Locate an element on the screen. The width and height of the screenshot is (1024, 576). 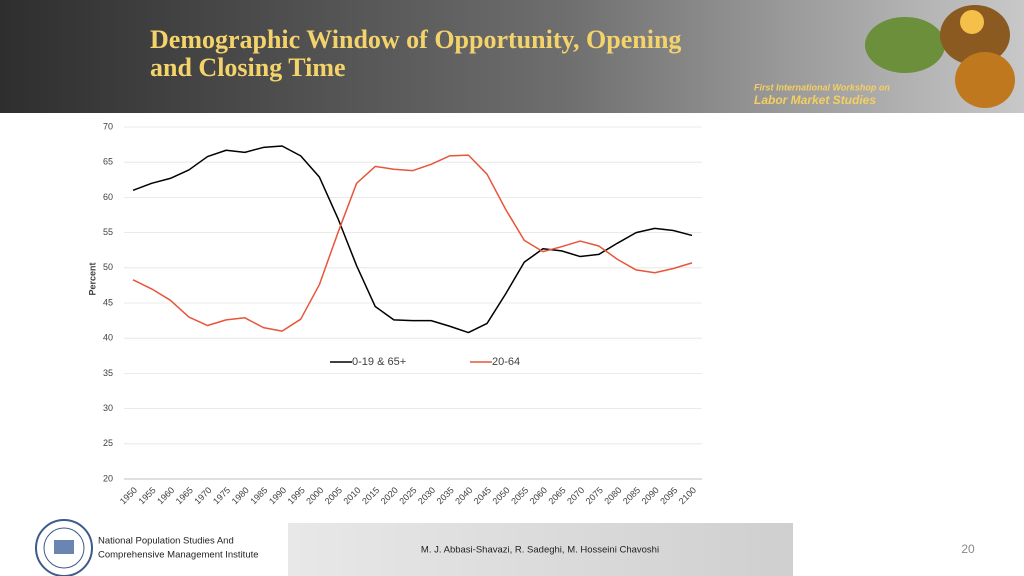
y-axis-label: Percent is located at coordinates (92, 278).